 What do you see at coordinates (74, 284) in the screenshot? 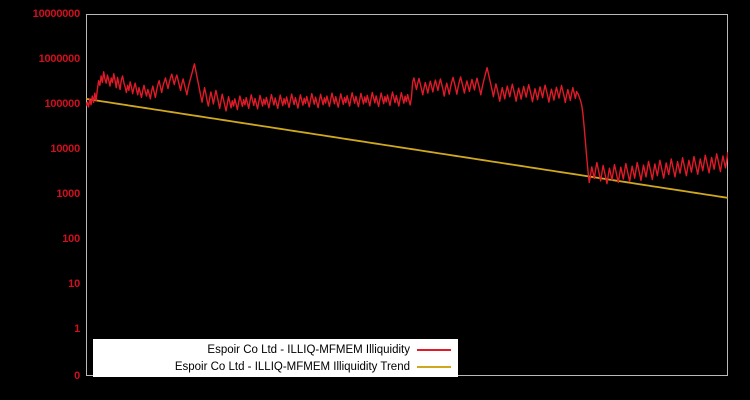
I see `y-tick-label: 10` at bounding box center [74, 284].